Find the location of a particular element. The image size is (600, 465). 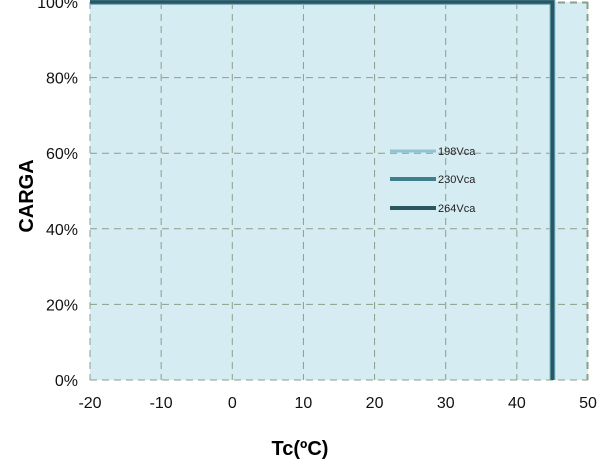

y-tick-label-0: 0% is located at coordinates (66, 381).